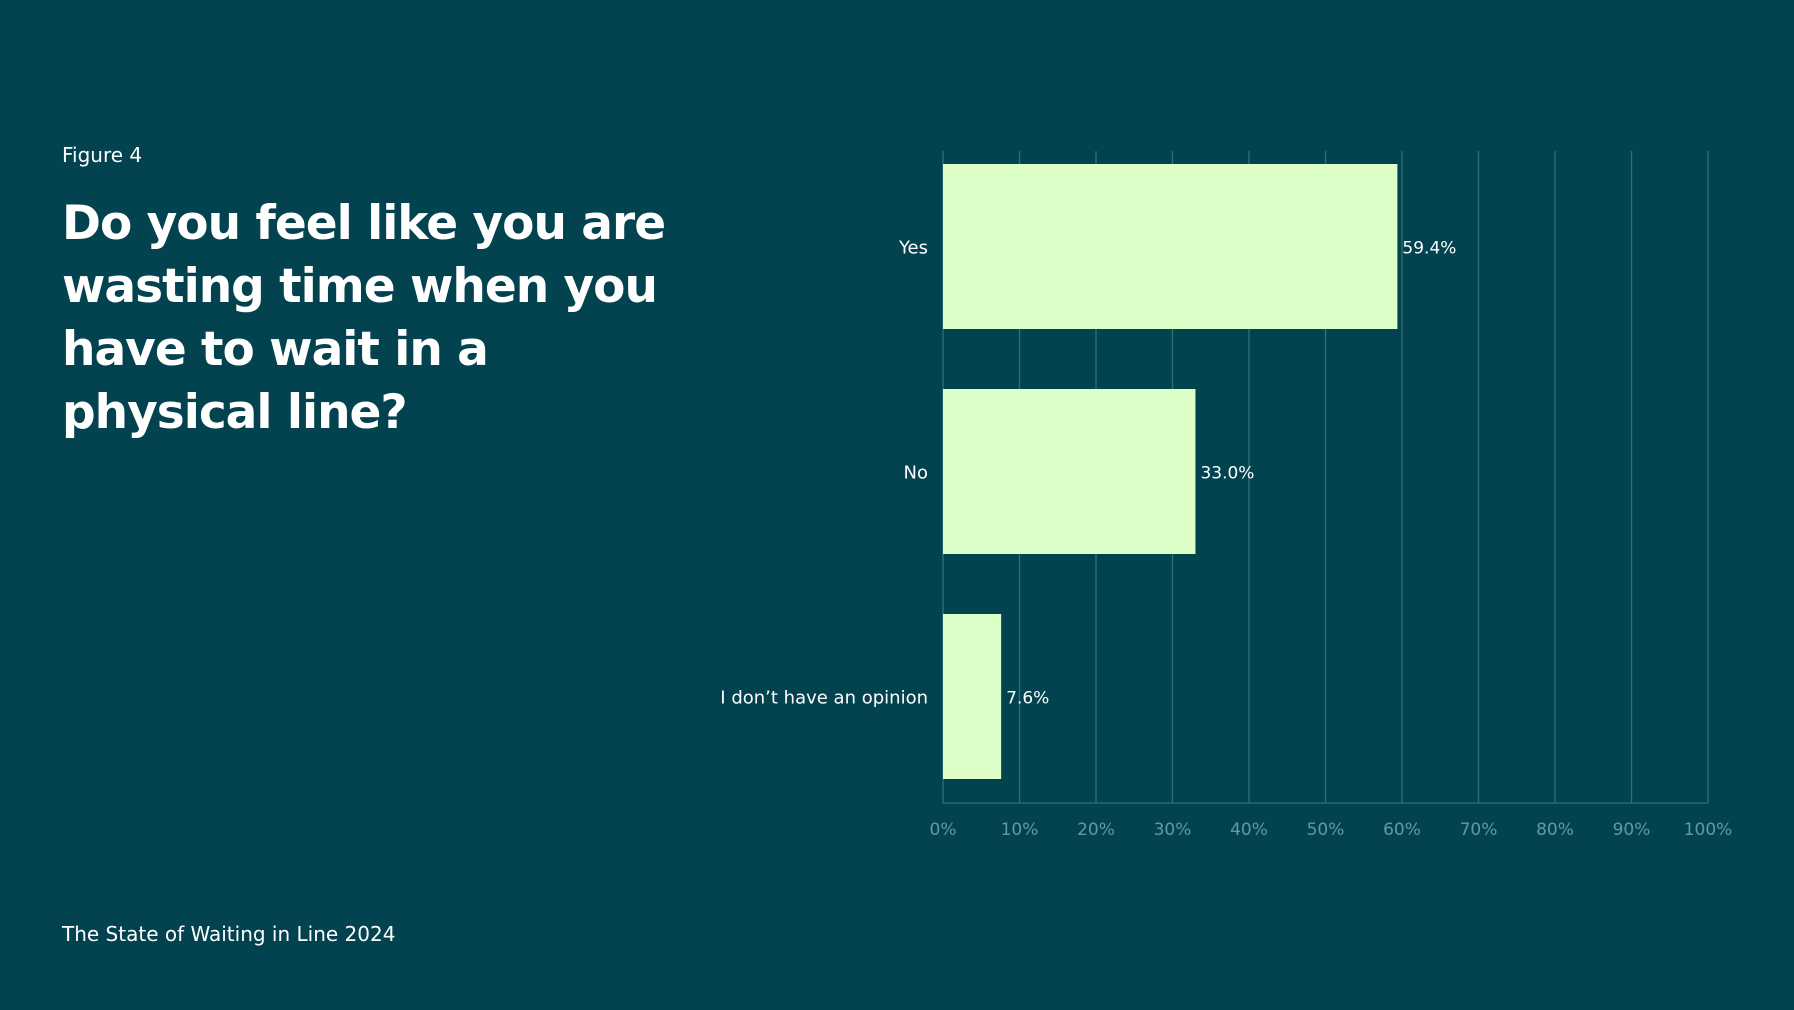 The height and width of the screenshot is (1010, 1794). Describe the element at coordinates (824, 698) in the screenshot. I see `category-label: I don’t have an opinion` at that location.